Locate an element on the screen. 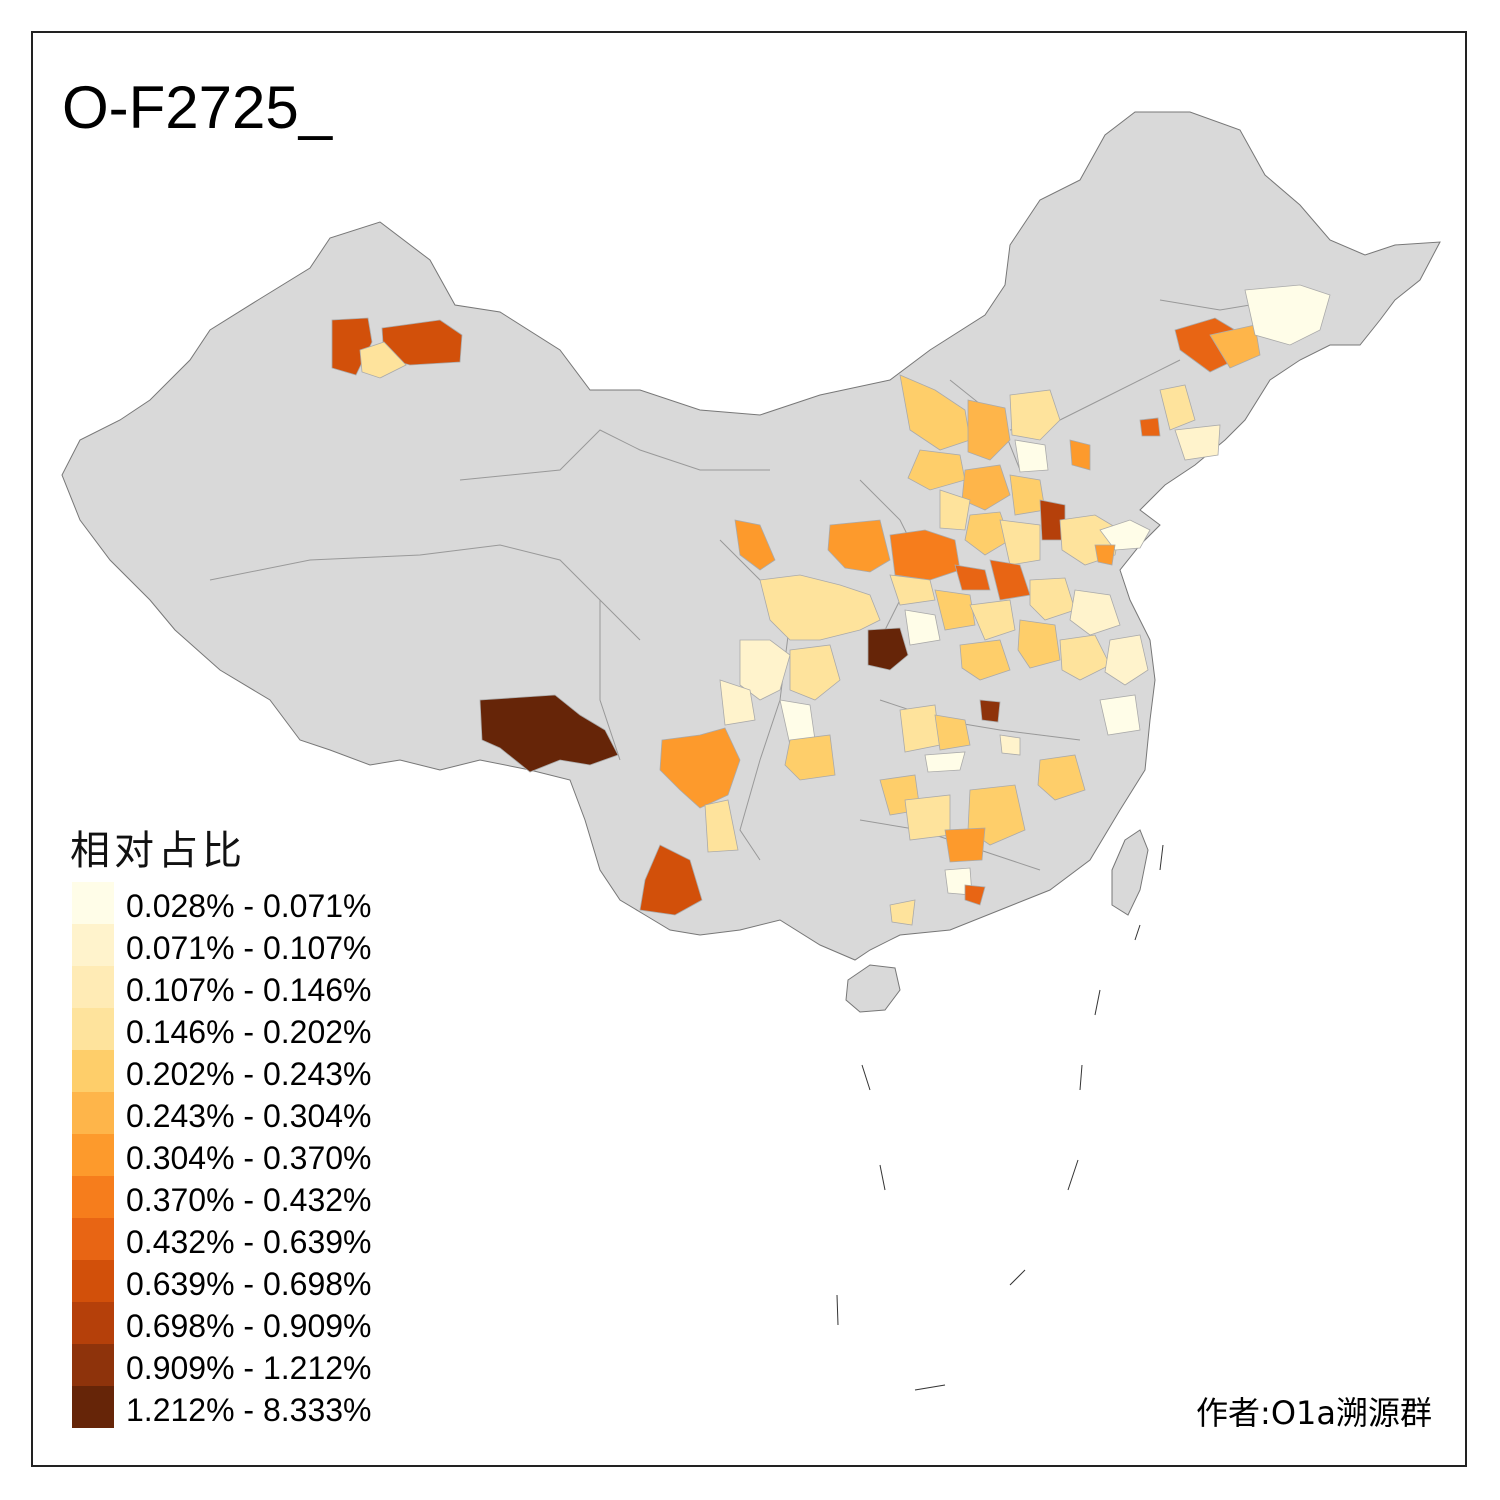  legend-label: 1.212% - 8.333% is located at coordinates (249, 1410).